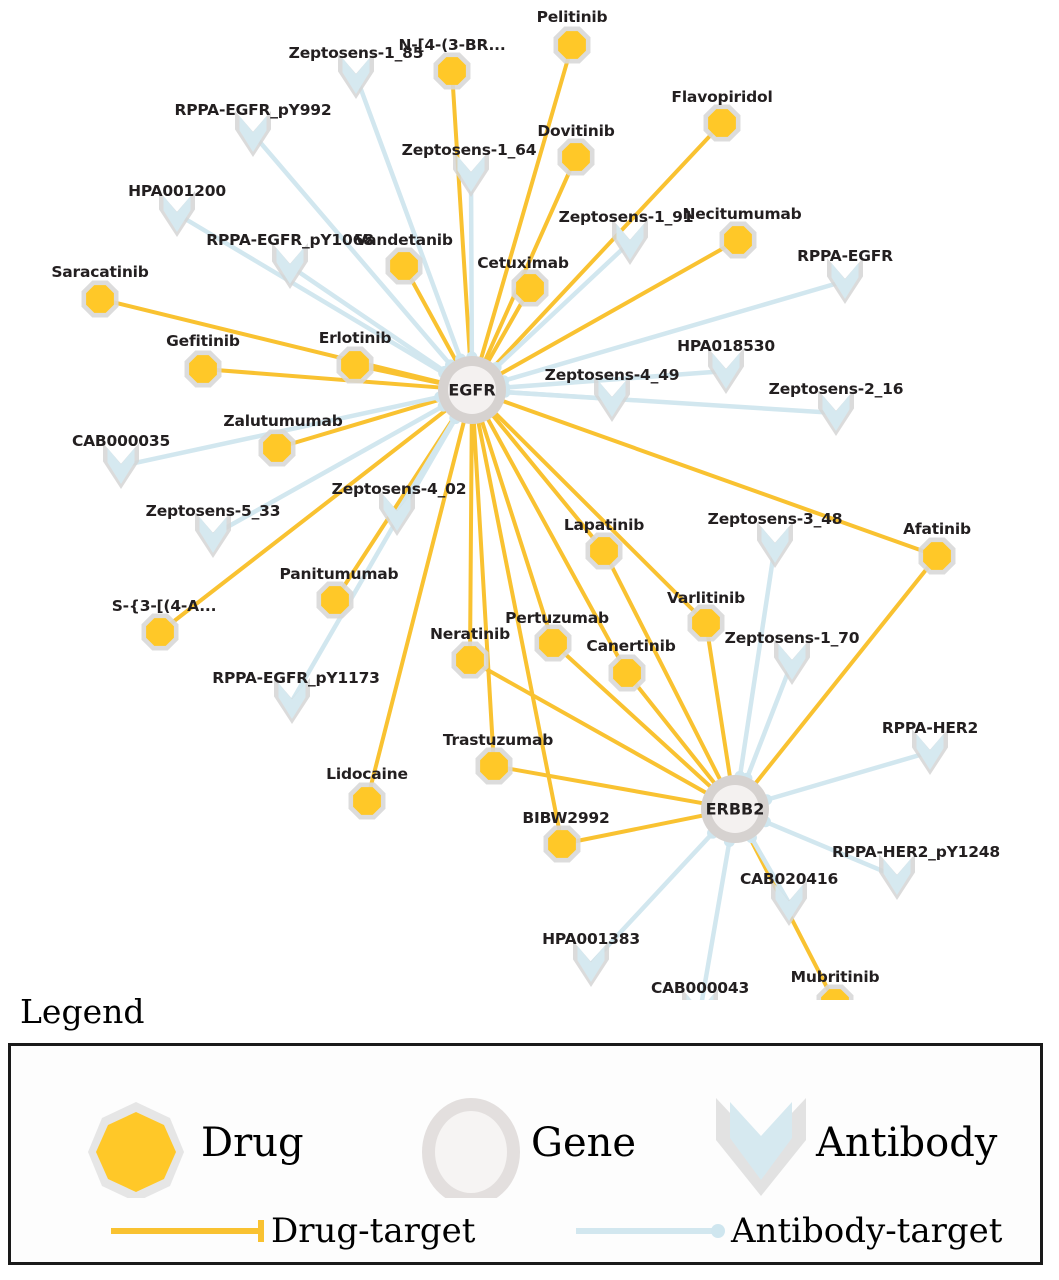  I want to click on legend-label-antibody-target: Antibody-target, so click(867, 1231).